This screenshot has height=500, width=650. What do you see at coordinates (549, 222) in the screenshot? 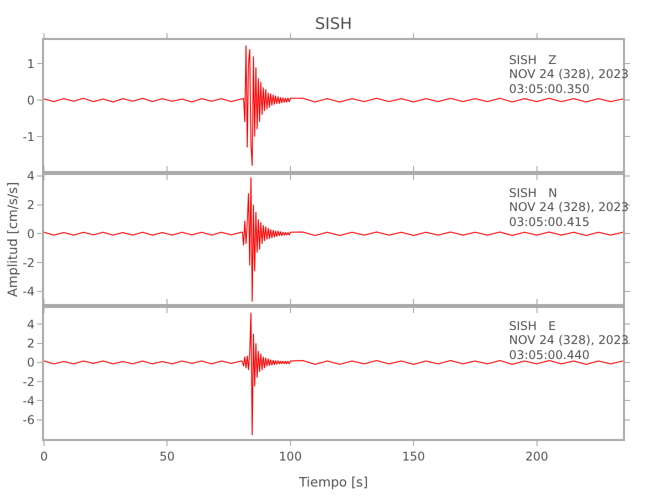
I see `annotation: 03:05:00.415` at bounding box center [549, 222].